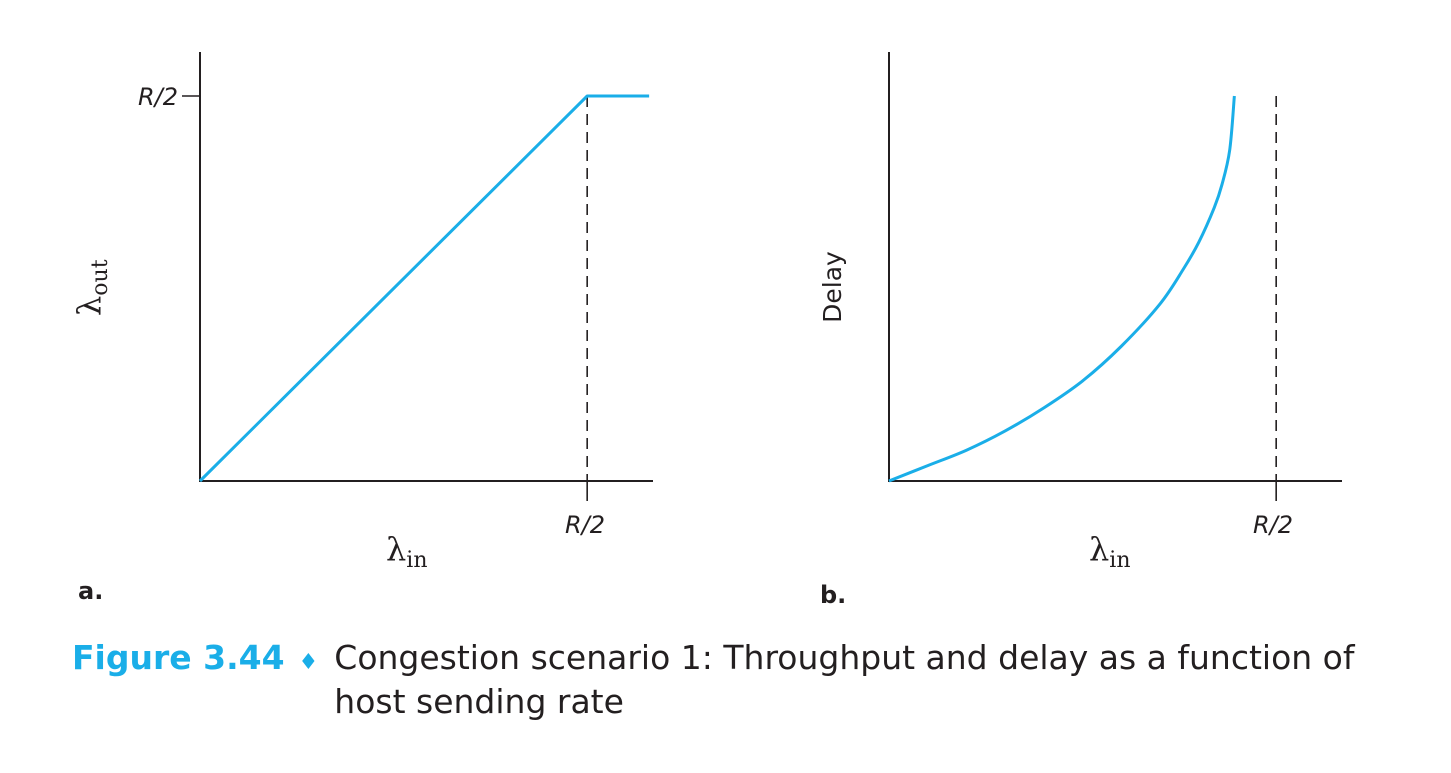 The height and width of the screenshot is (773, 1451). I want to click on panel-a-y-axis-label: λout, so click(91, 287).